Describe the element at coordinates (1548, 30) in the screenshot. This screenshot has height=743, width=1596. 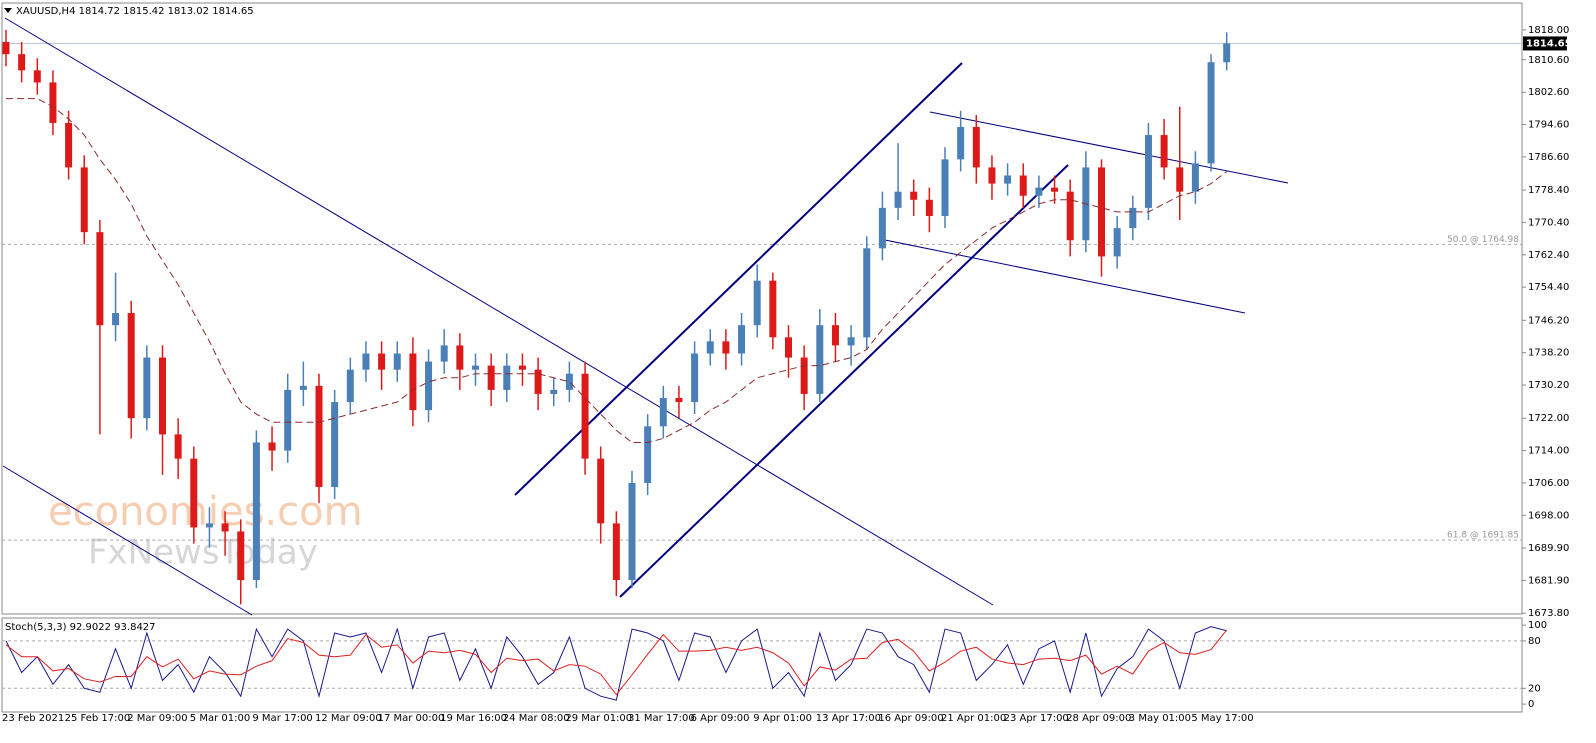
I see `y-tick-label: 1818.00` at that location.